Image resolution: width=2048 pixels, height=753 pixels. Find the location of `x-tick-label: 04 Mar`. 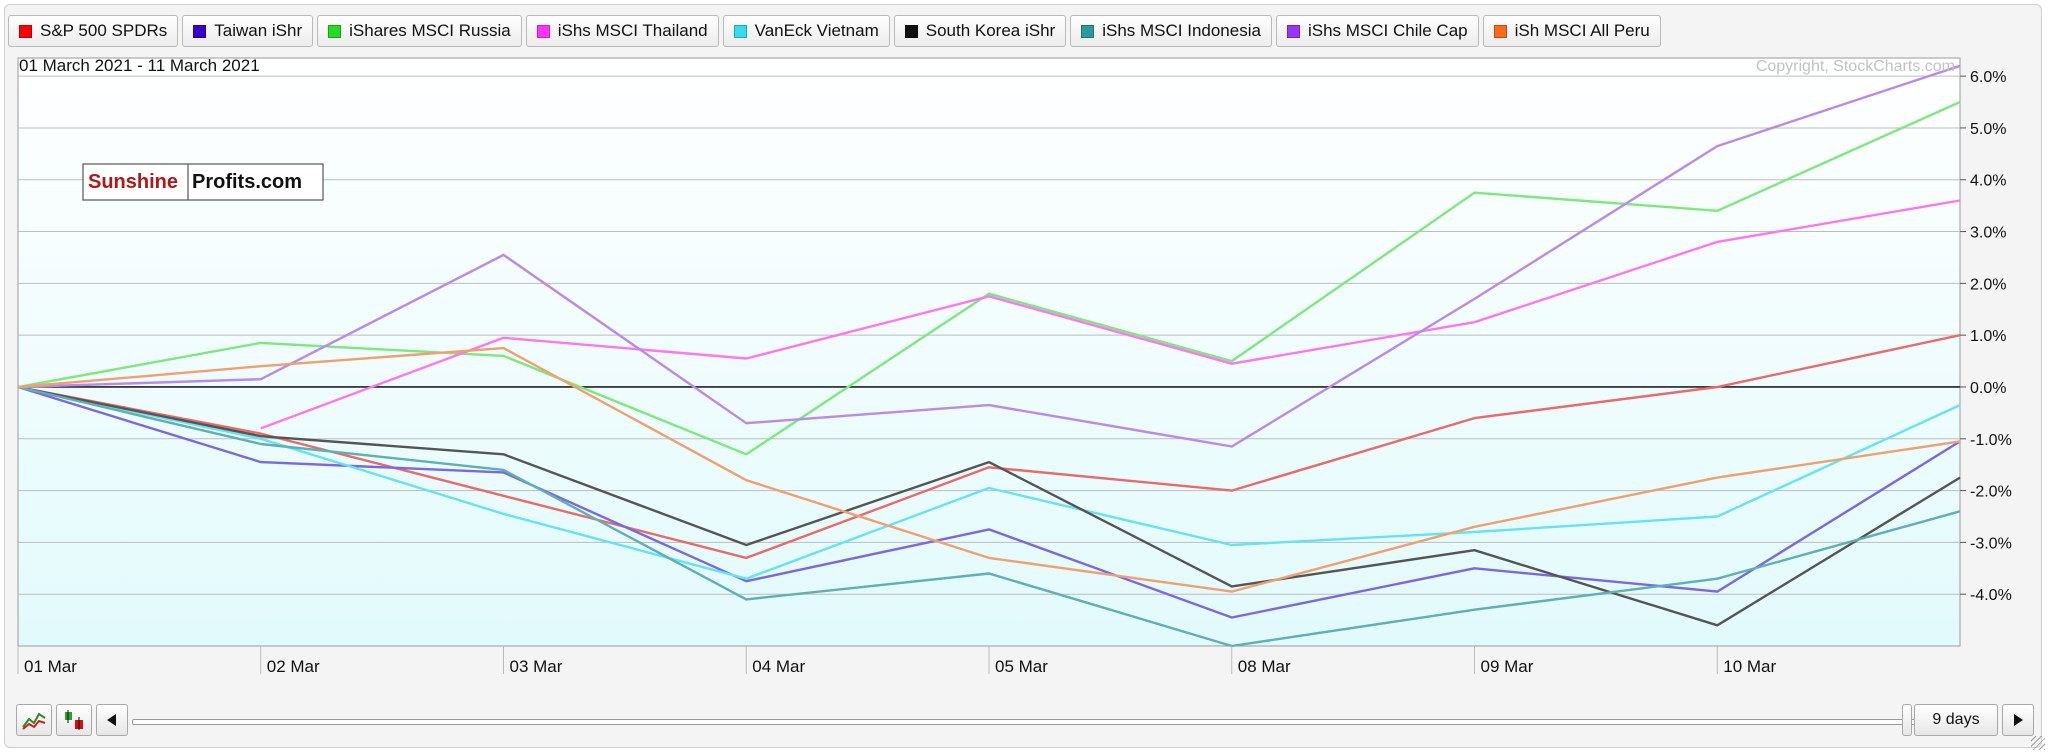

x-tick-label: 04 Mar is located at coordinates (778, 666).